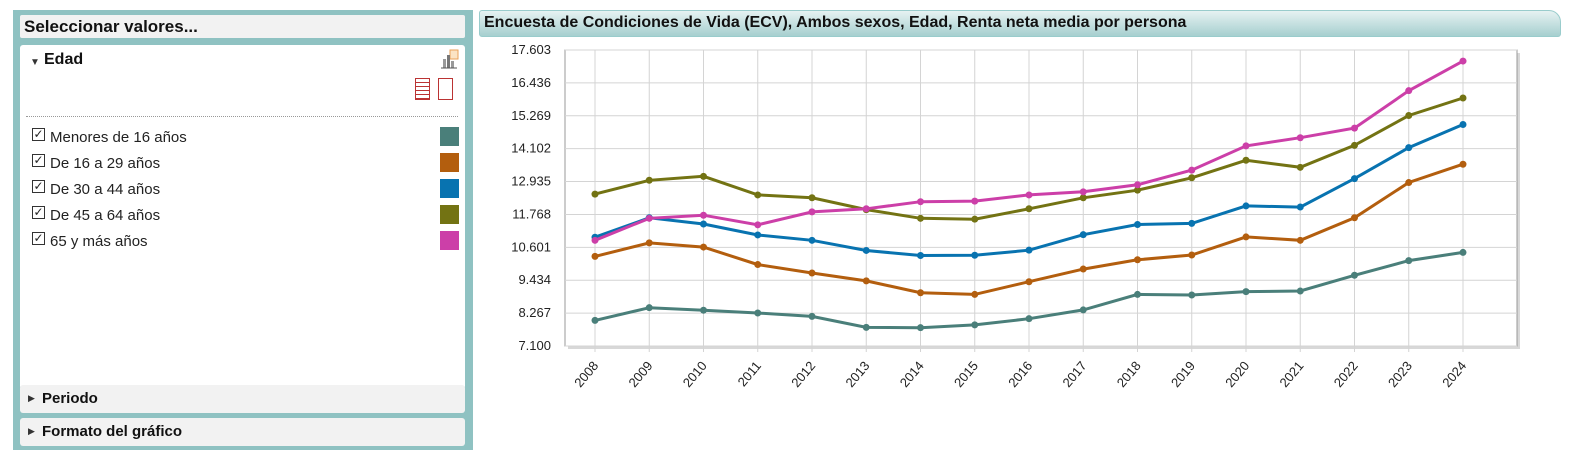 Image resolution: width=1579 pixels, height=452 pixels. What do you see at coordinates (422, 89) in the screenshot?
I see `select-all-icon` at bounding box center [422, 89].